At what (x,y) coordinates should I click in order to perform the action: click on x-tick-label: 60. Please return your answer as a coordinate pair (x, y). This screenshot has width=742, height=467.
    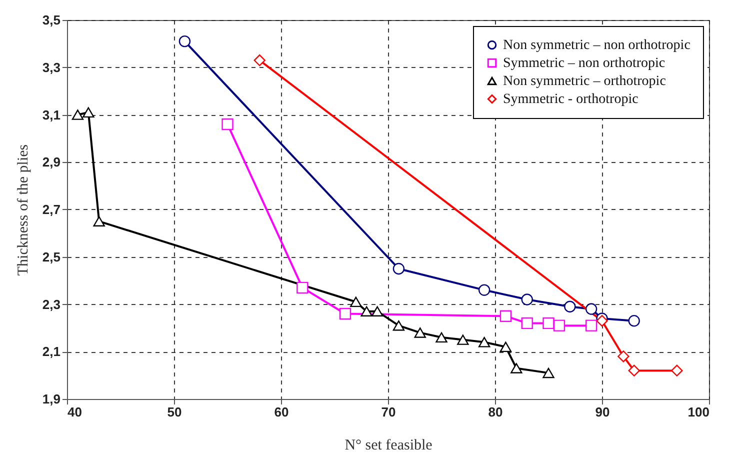
    Looking at the image, I should click on (281, 412).